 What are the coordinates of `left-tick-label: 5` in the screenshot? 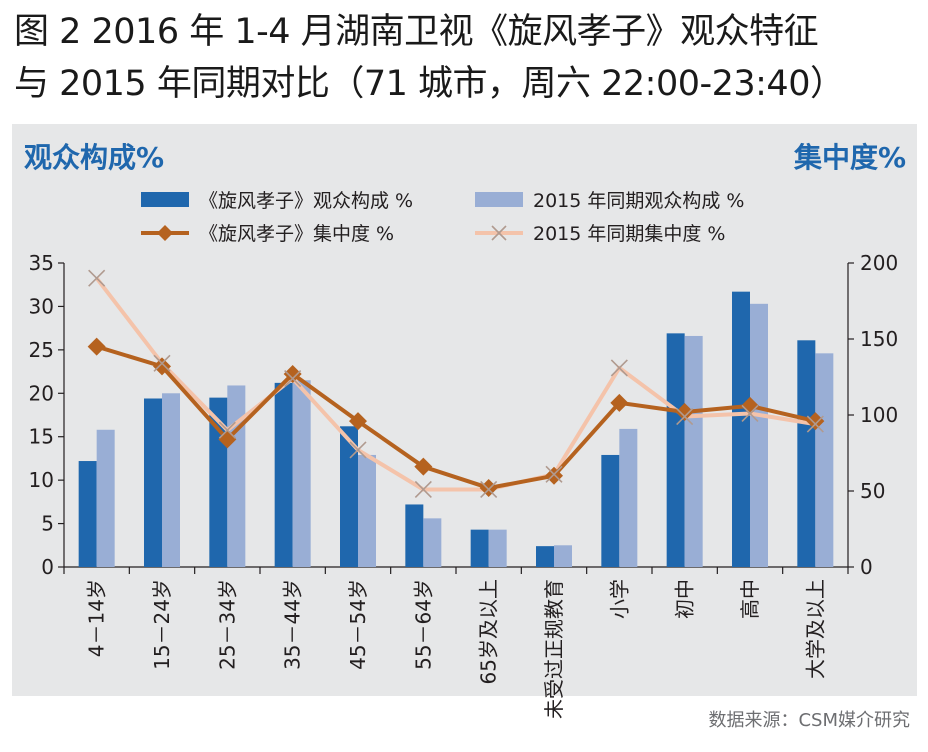 It's located at (47, 524).